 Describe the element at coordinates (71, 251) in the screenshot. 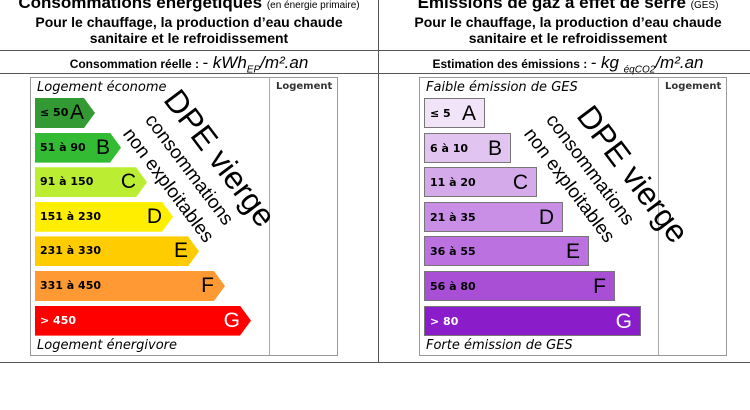

I see `class-range: 231 à 330` at that location.